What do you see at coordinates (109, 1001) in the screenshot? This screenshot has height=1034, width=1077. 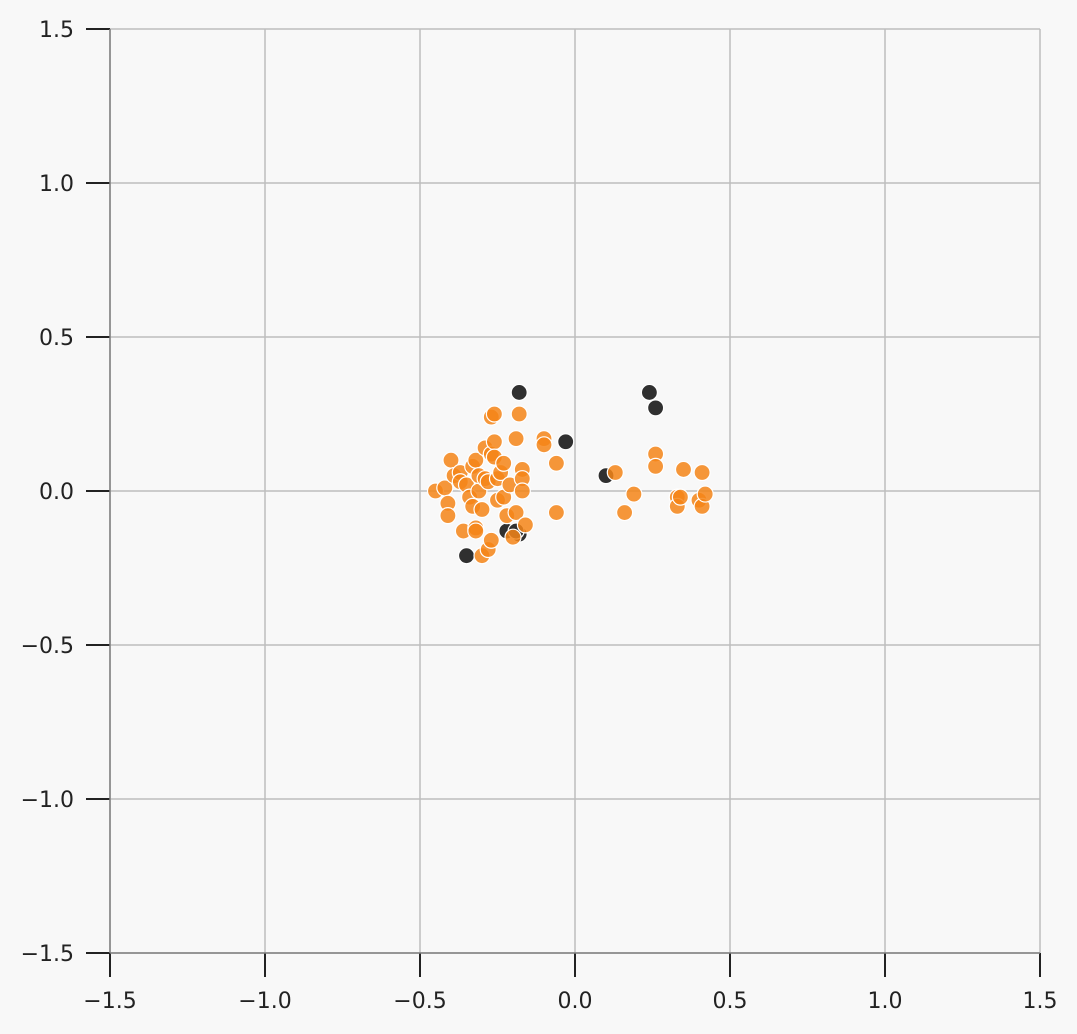 I see `x-tick-label: −1.5` at bounding box center [109, 1001].